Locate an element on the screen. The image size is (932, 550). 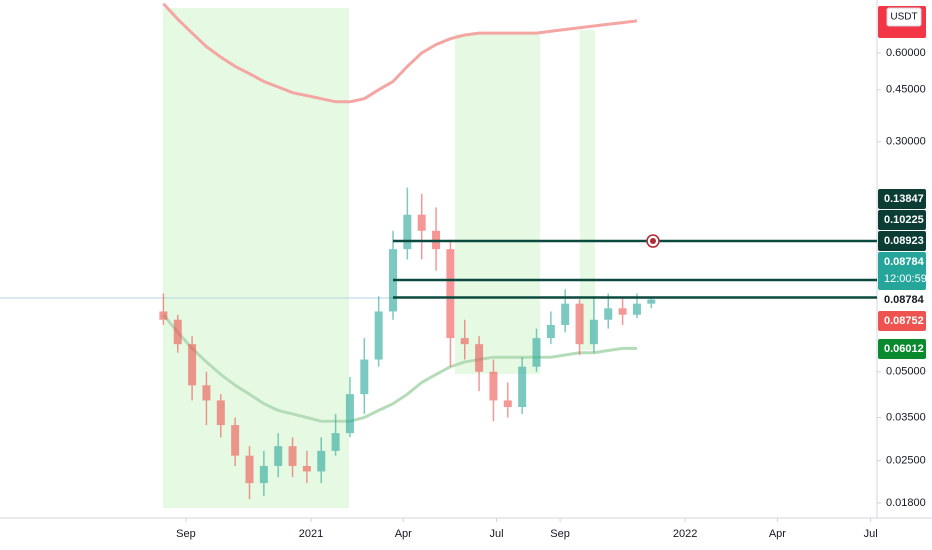
y-tick-label: 0.45000 is located at coordinates (906, 90).